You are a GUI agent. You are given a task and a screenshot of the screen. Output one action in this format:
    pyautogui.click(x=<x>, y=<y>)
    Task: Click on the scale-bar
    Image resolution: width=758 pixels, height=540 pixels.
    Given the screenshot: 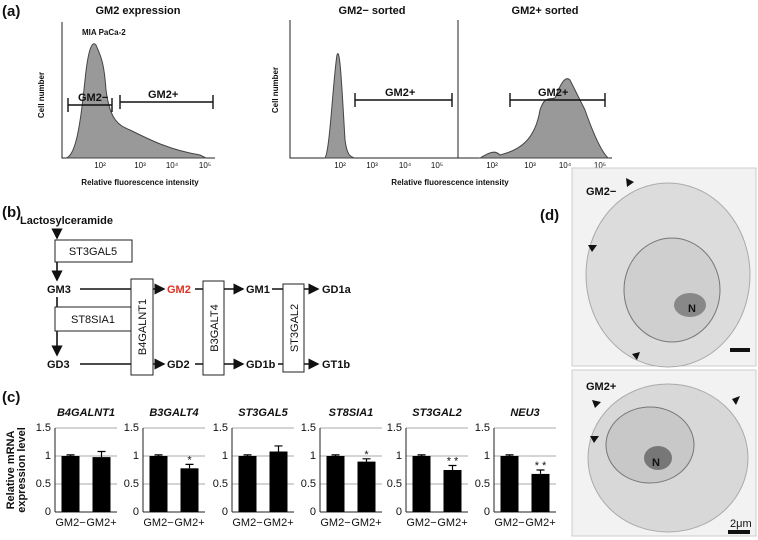 What is the action you would take?
    pyautogui.click(x=739, y=532)
    